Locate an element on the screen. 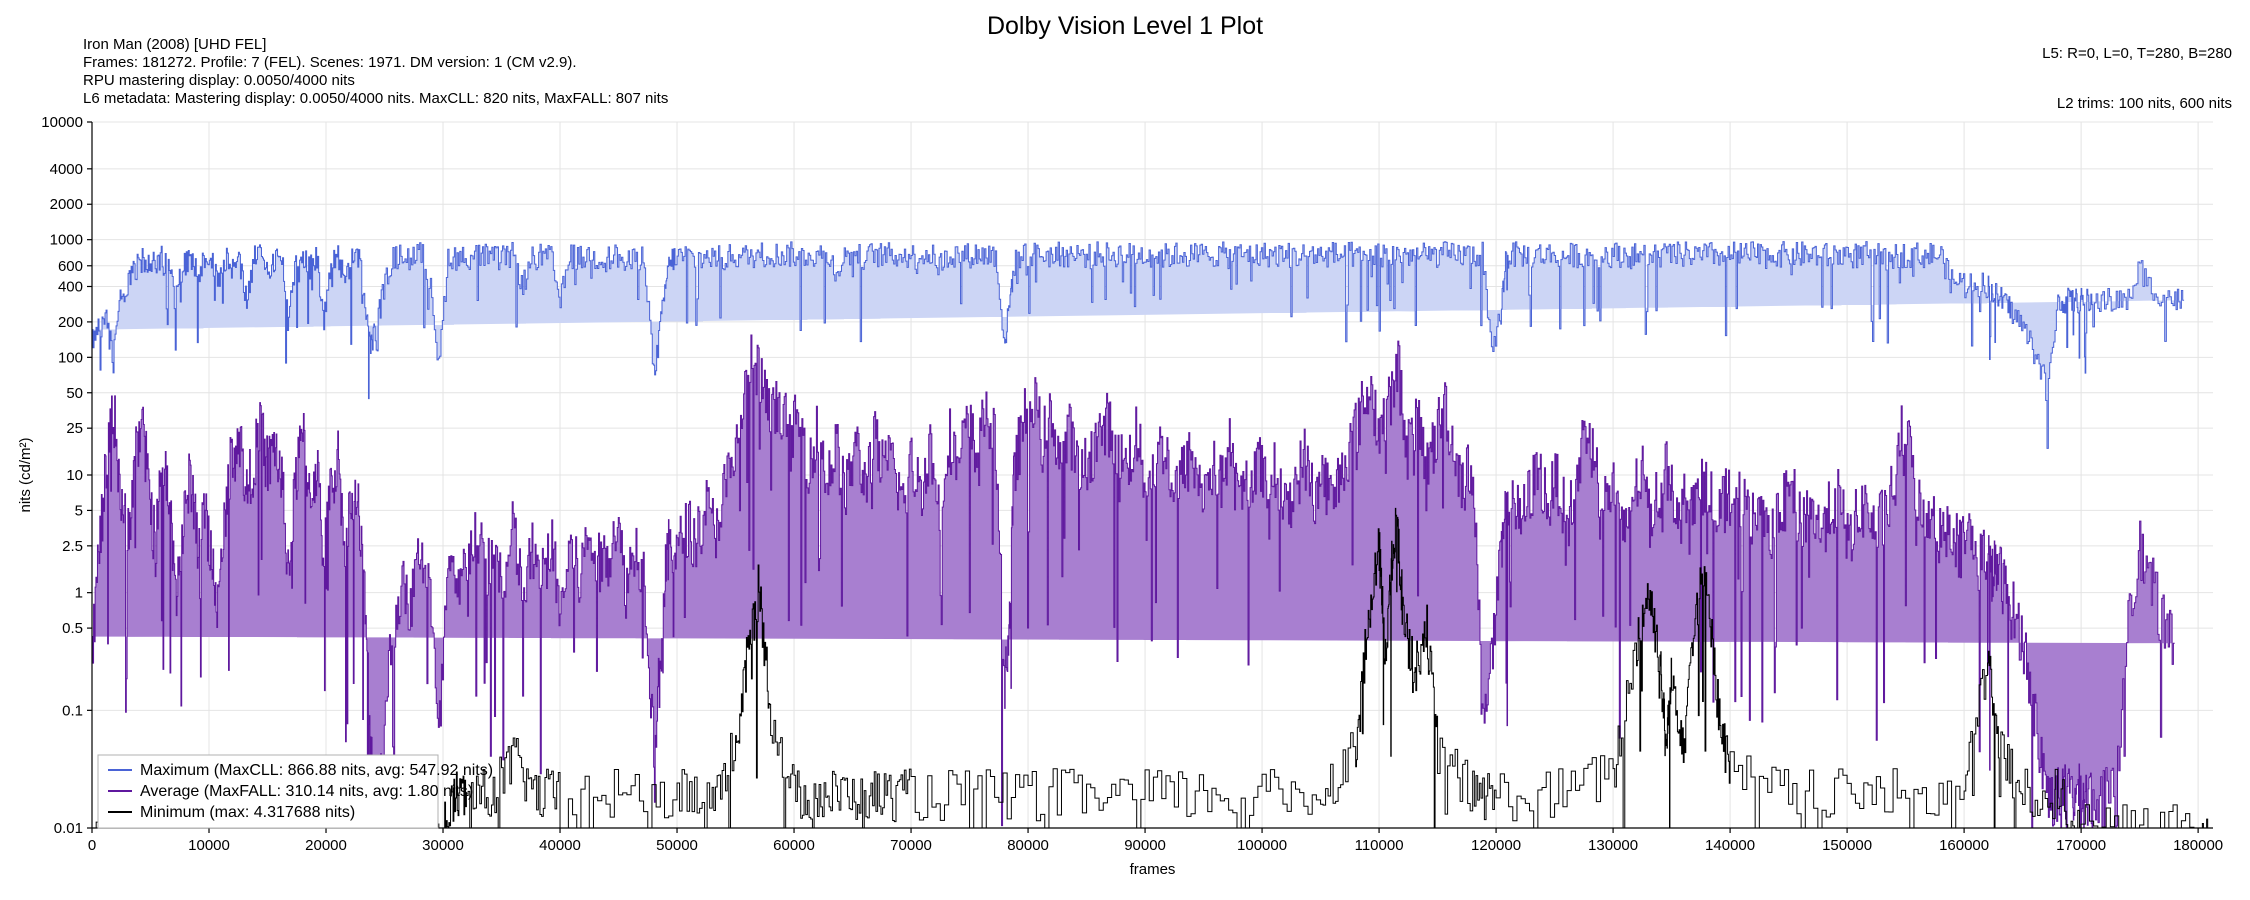 The image size is (2250, 900). y-tick-label: 0.01 is located at coordinates (68, 828).